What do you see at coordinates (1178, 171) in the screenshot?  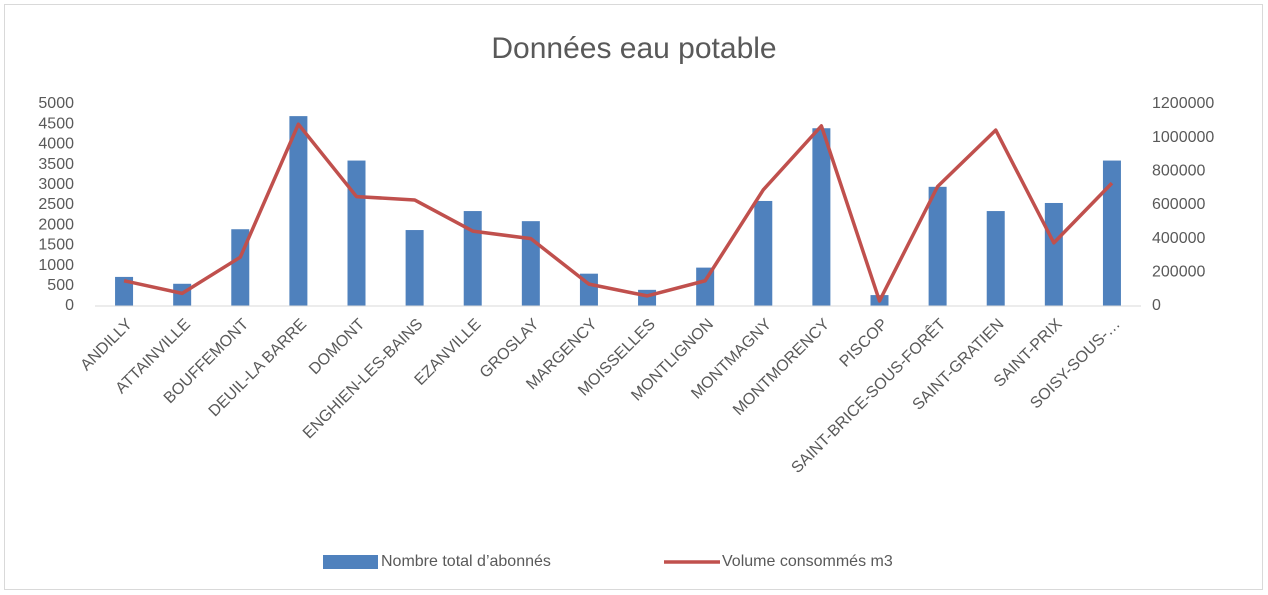 I see `y2-tick-label: 800000` at bounding box center [1178, 171].